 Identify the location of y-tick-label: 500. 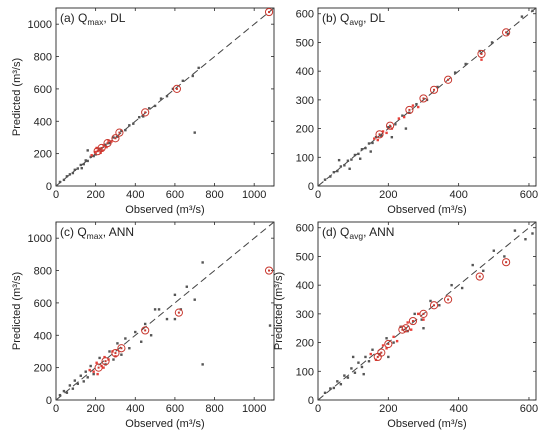
(305, 43).